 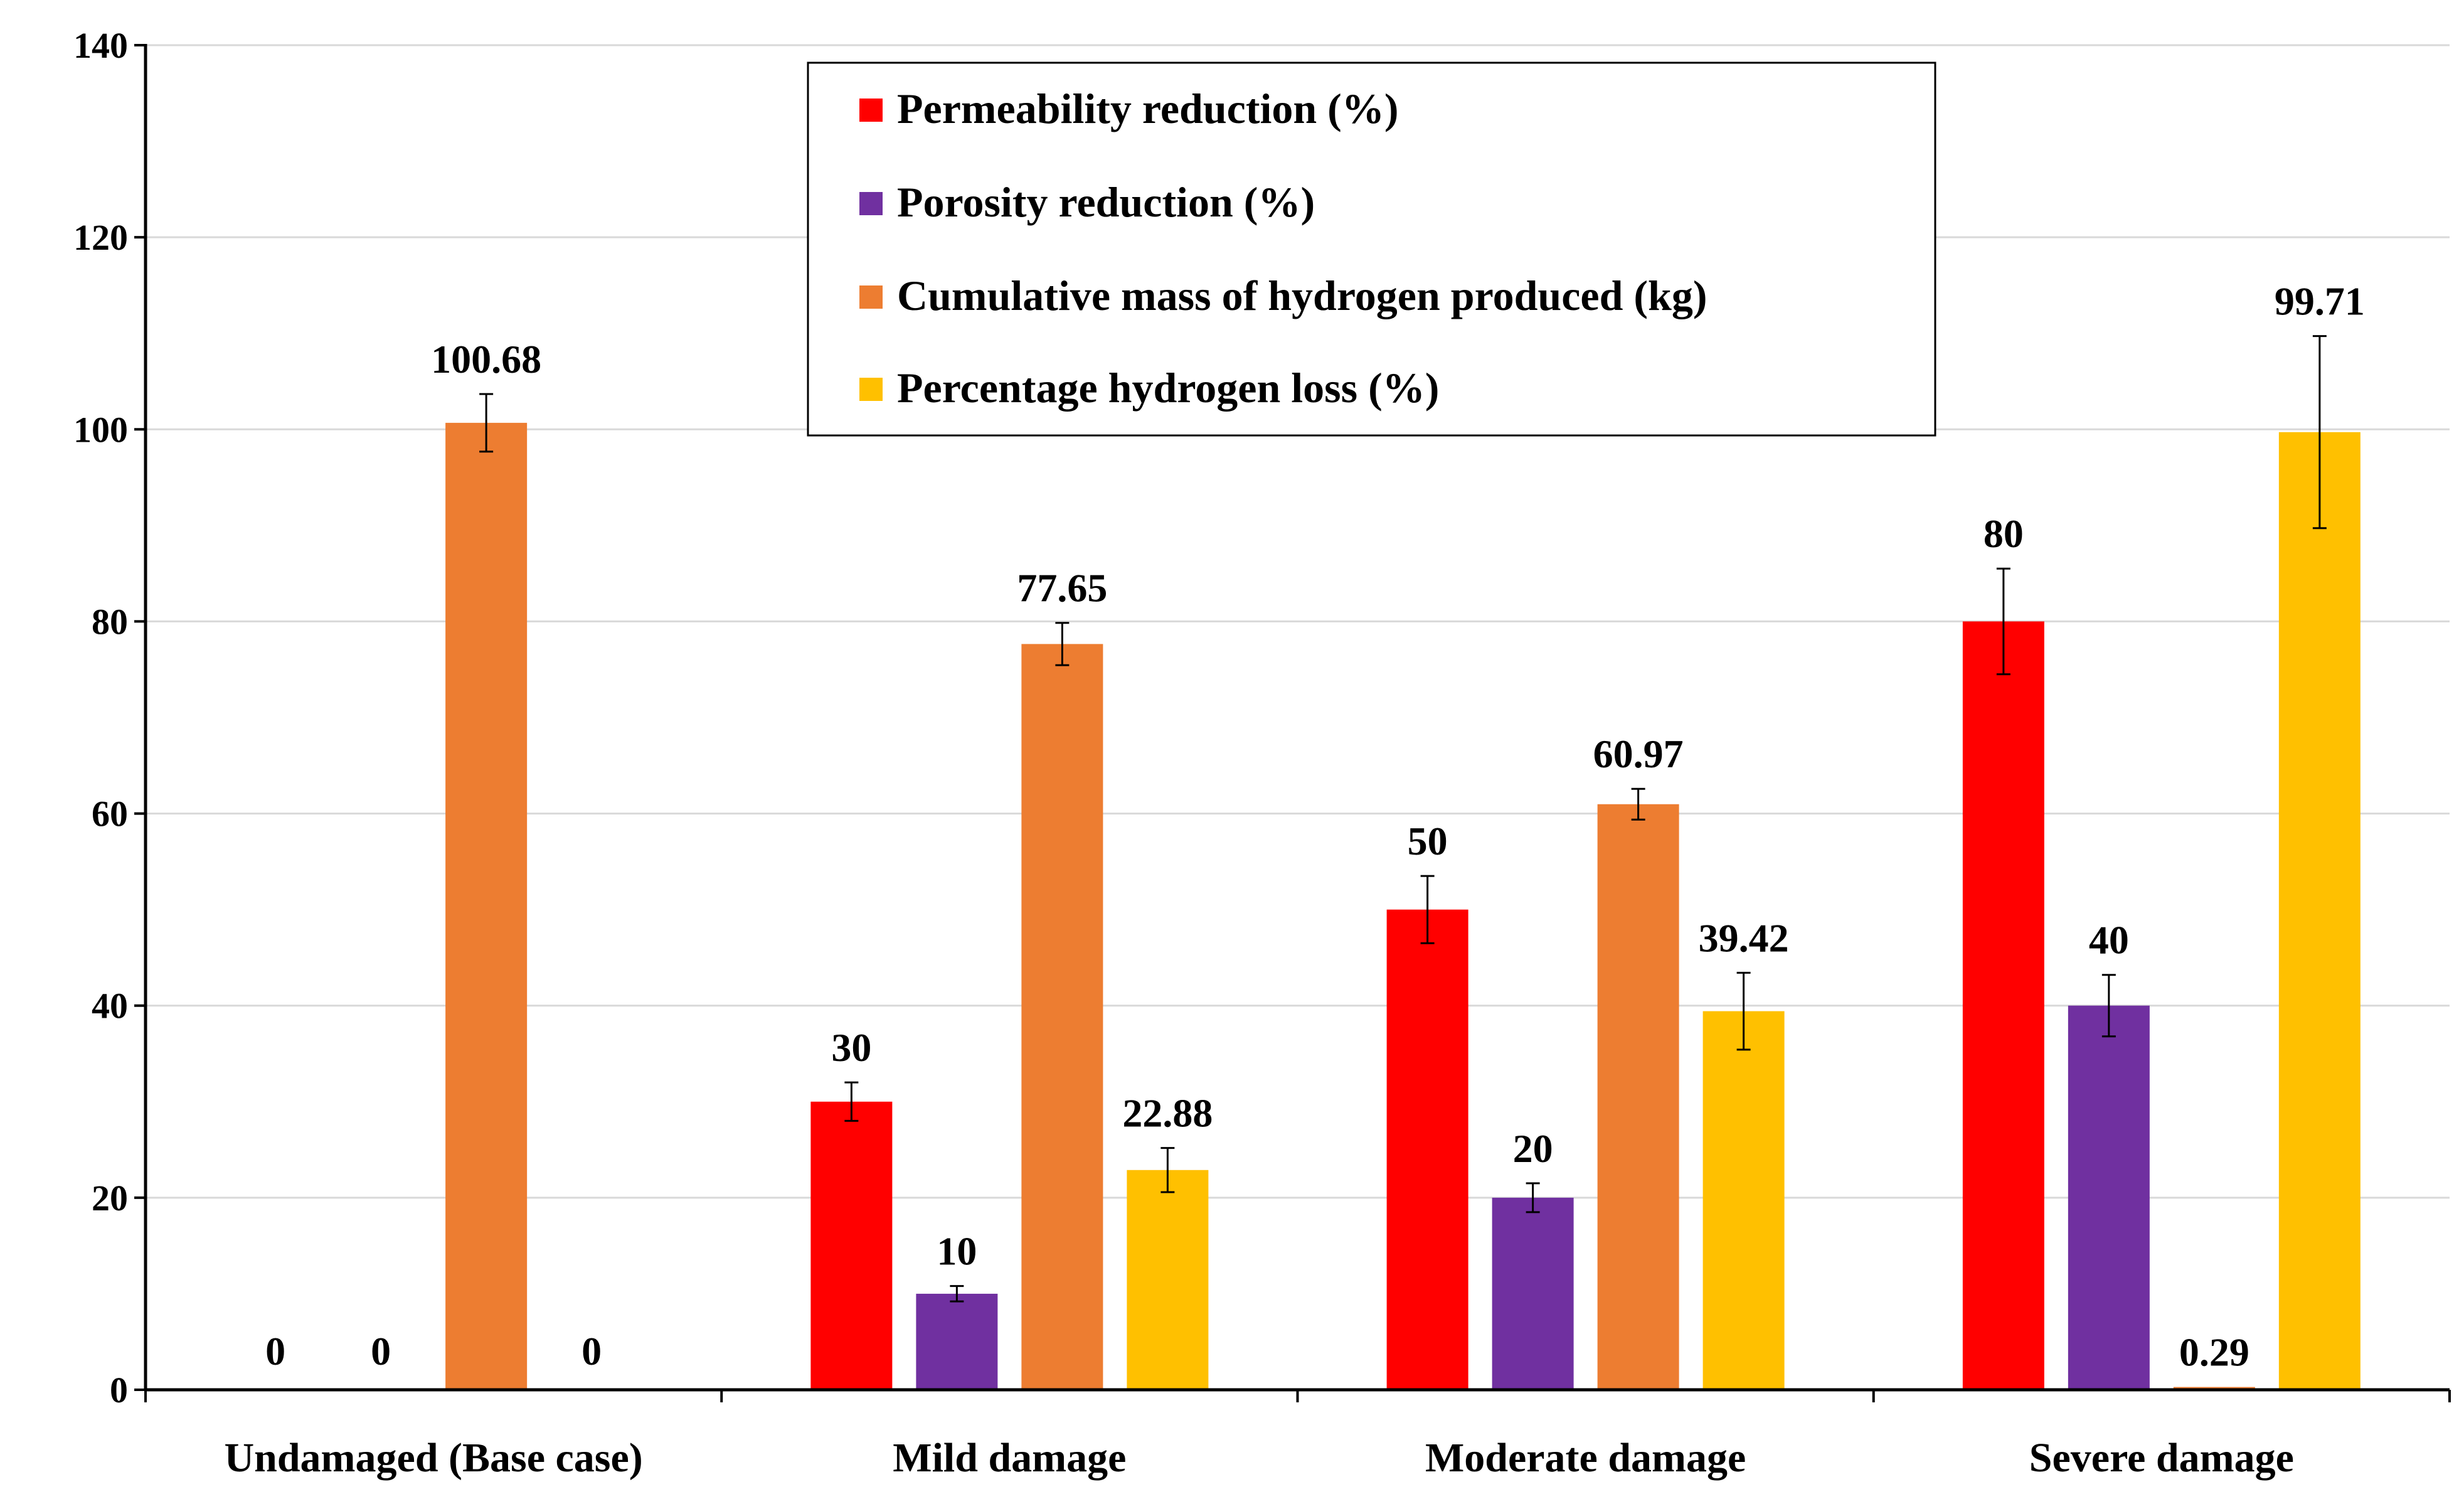 What do you see at coordinates (433, 1458) in the screenshot?
I see `category-label-0: Undamaged (Base case)` at bounding box center [433, 1458].